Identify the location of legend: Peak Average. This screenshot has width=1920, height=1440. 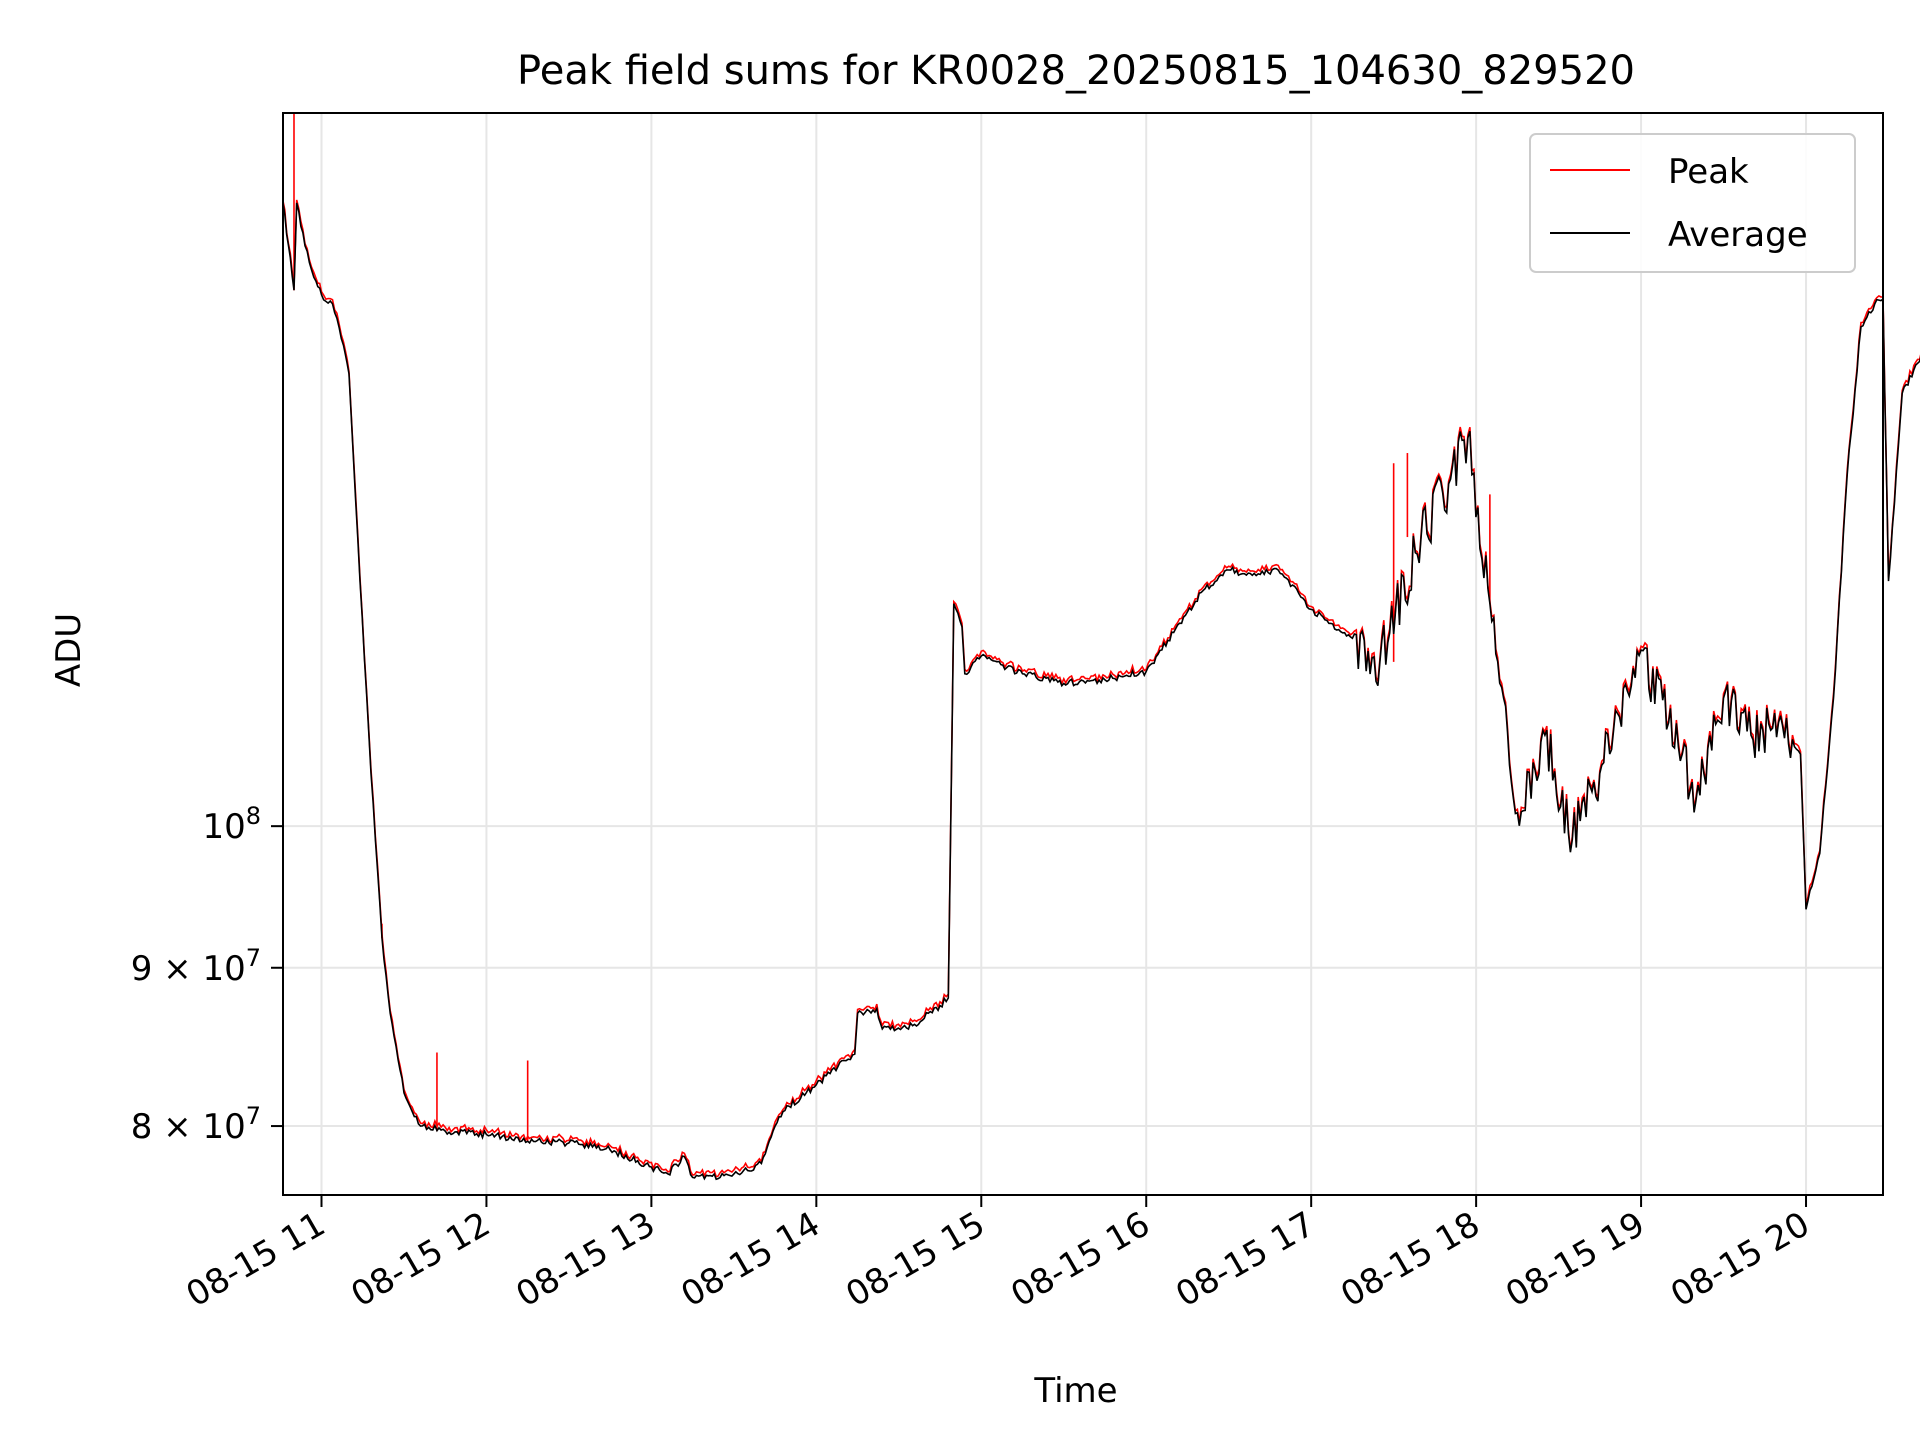
(1692, 203).